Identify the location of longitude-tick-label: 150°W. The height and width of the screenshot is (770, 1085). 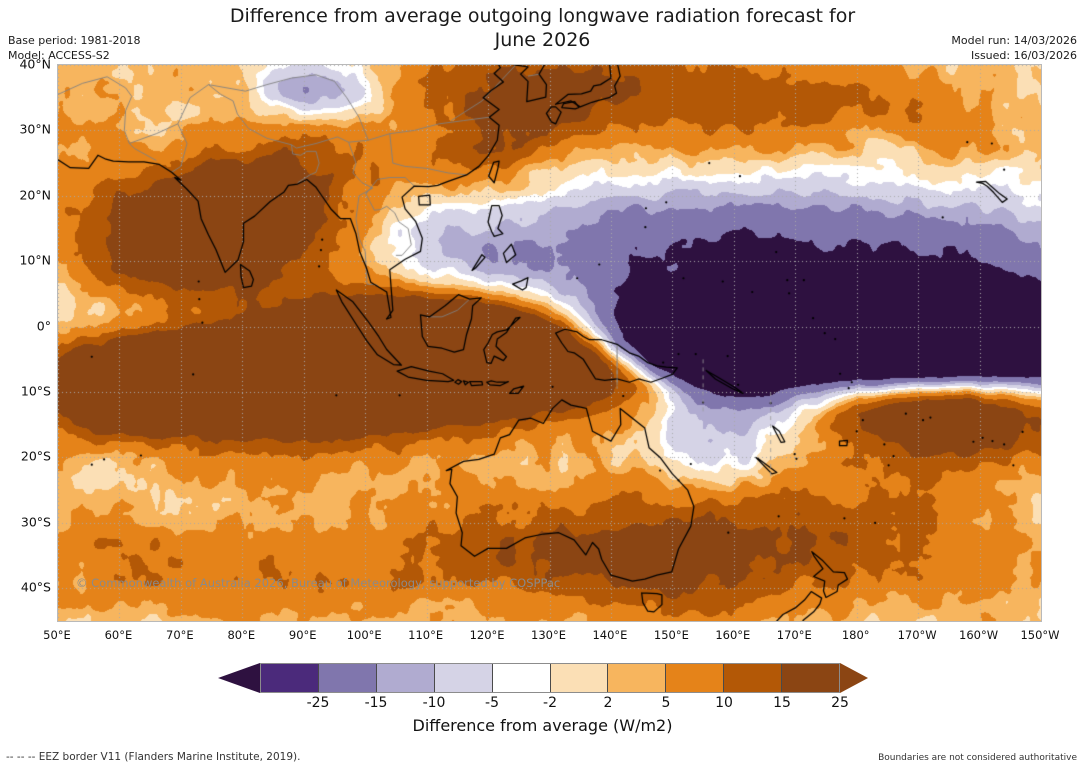
(1040, 635).